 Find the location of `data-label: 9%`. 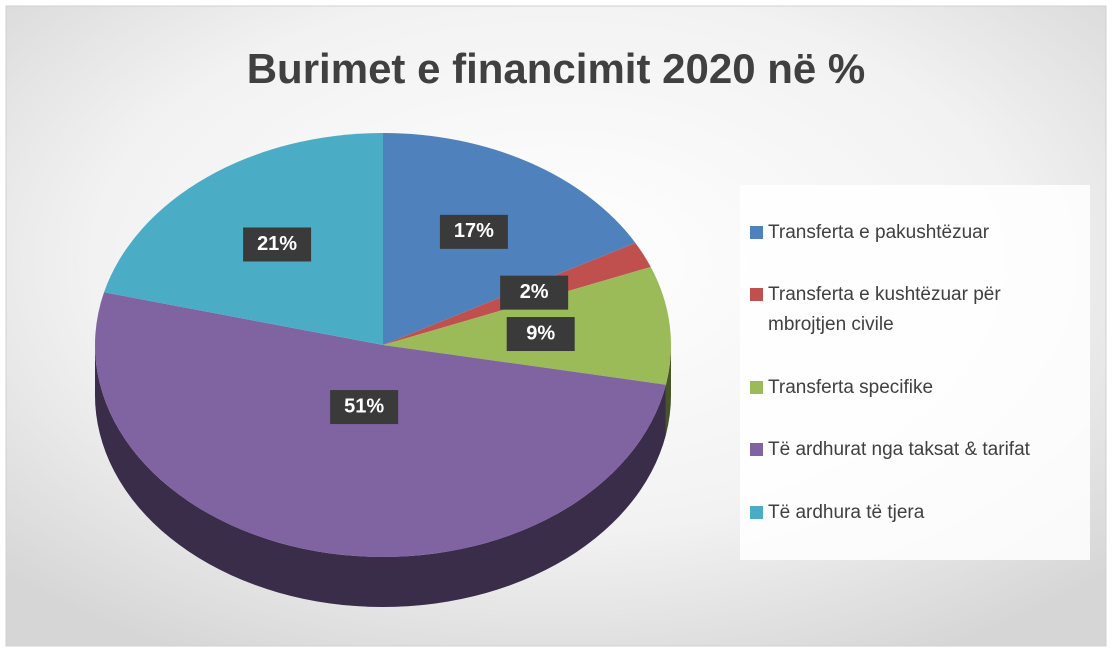

data-label: 9% is located at coordinates (540, 333).